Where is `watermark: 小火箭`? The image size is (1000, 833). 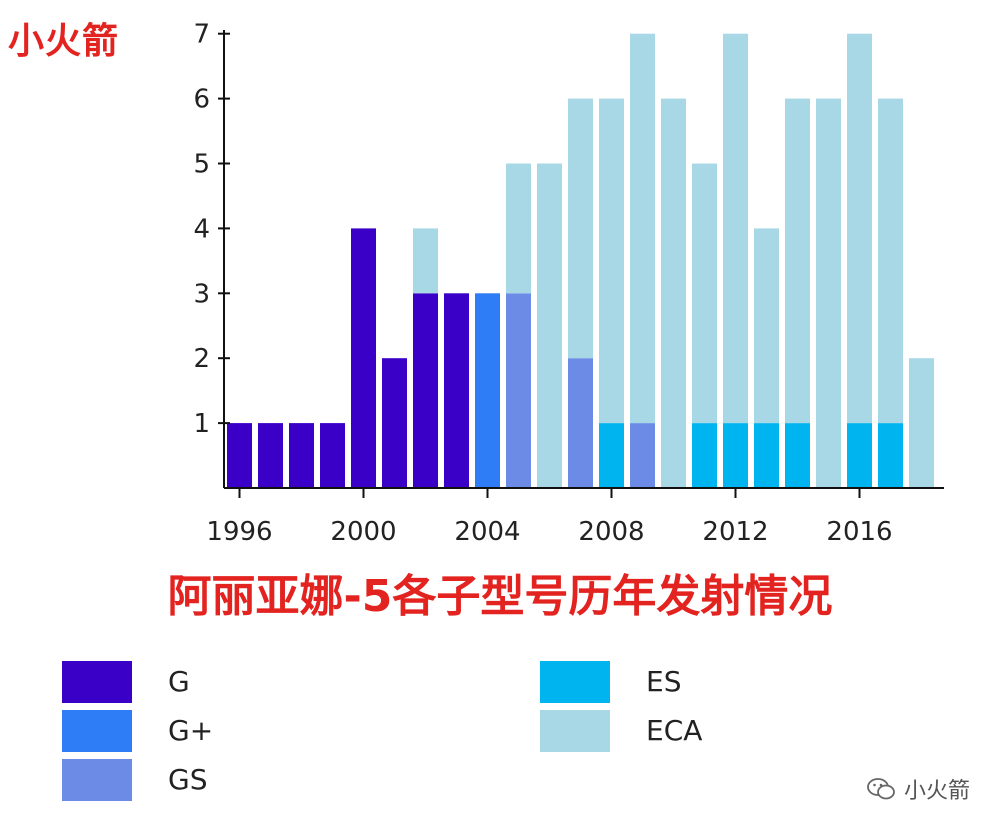
watermark: 小火箭 is located at coordinates (918, 789).